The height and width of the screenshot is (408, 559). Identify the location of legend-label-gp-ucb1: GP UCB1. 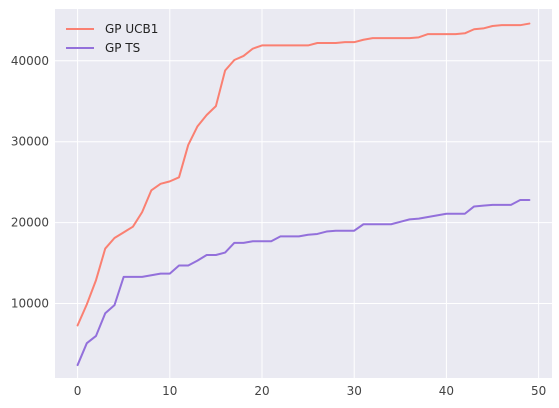
(131, 29).